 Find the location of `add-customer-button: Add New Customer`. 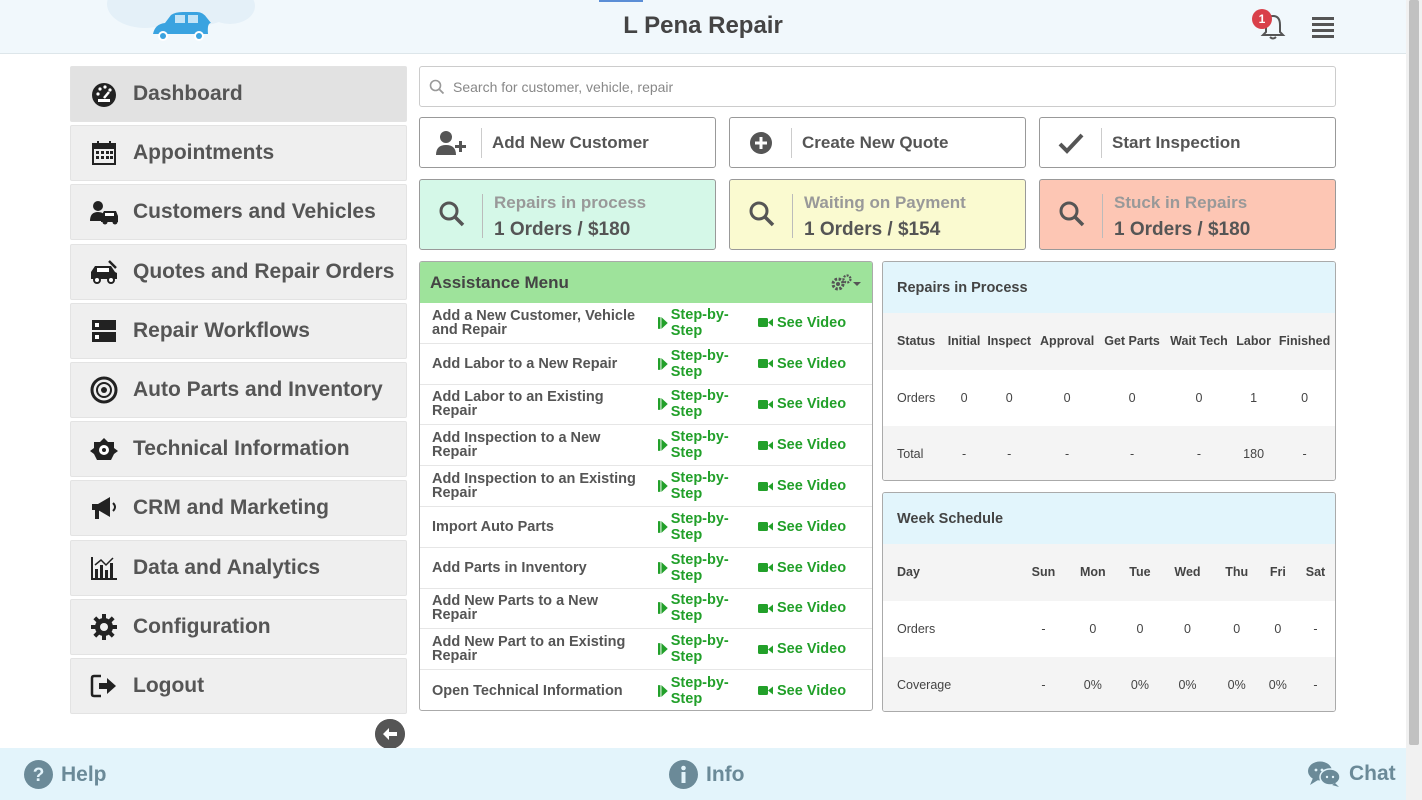

add-customer-button: Add New Customer is located at coordinates (567, 142).